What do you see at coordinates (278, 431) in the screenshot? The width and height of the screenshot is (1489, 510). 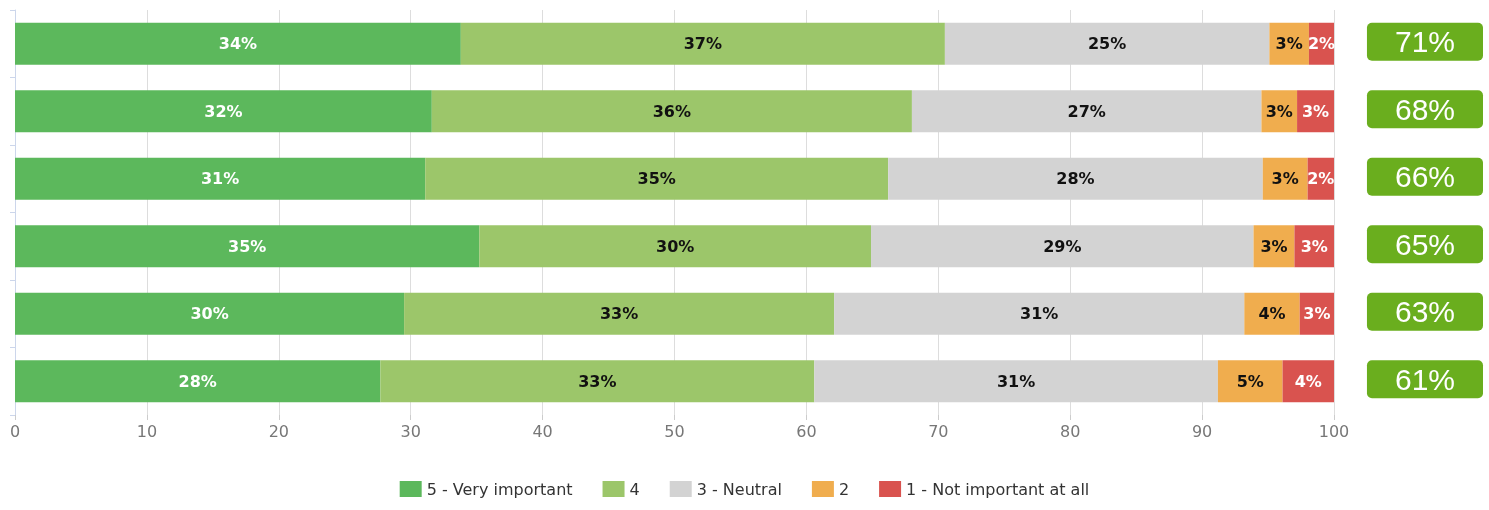 I see `x-tick-label: 20` at bounding box center [278, 431].